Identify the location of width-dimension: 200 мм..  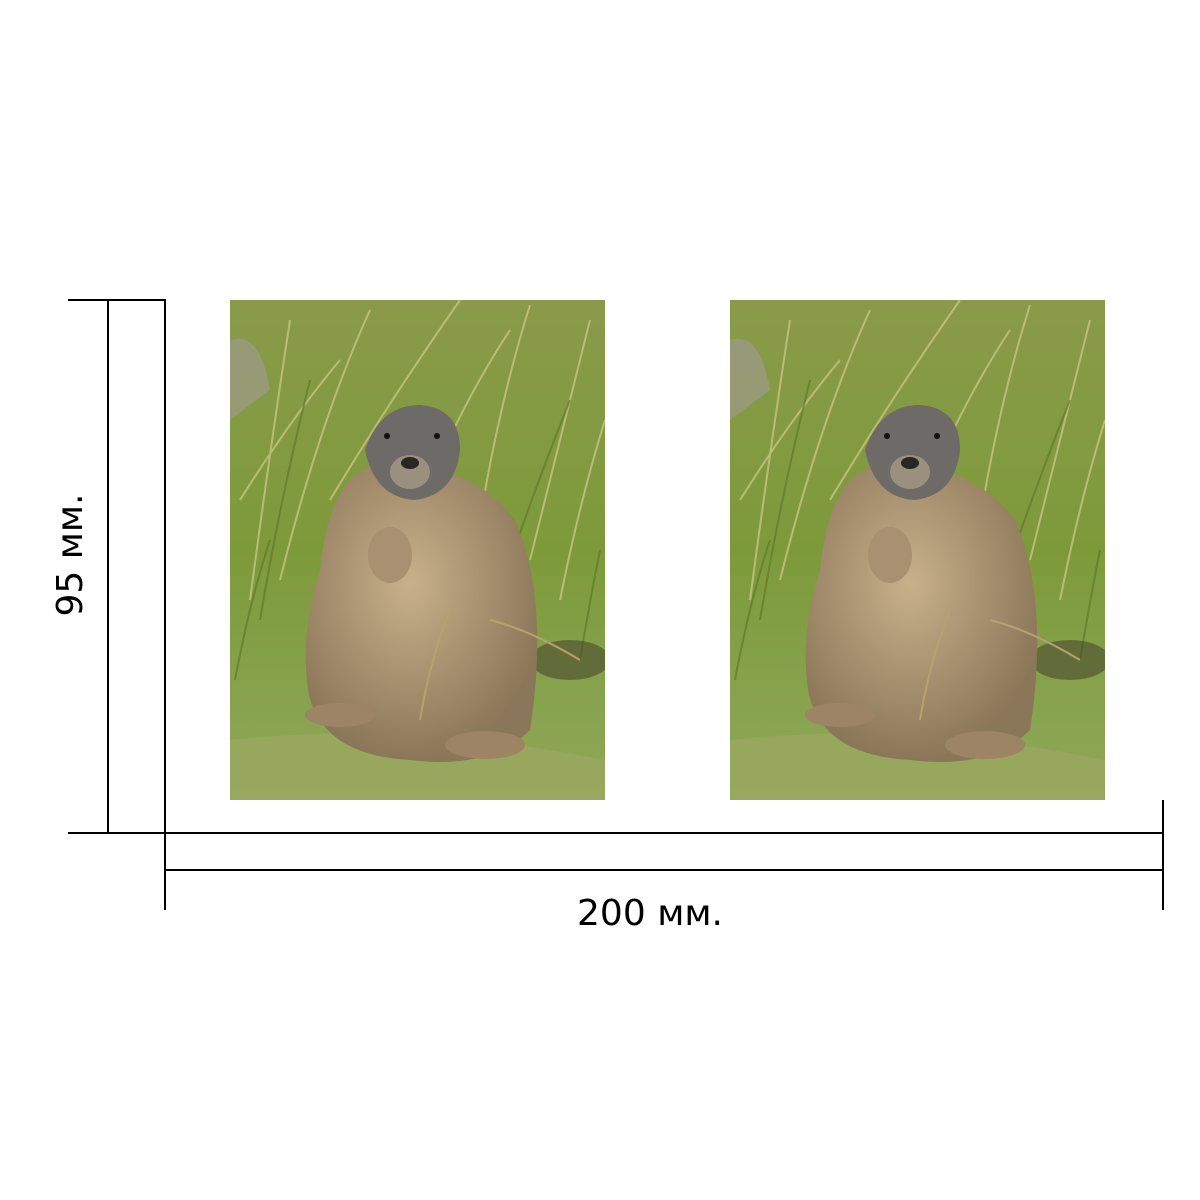
(664, 867).